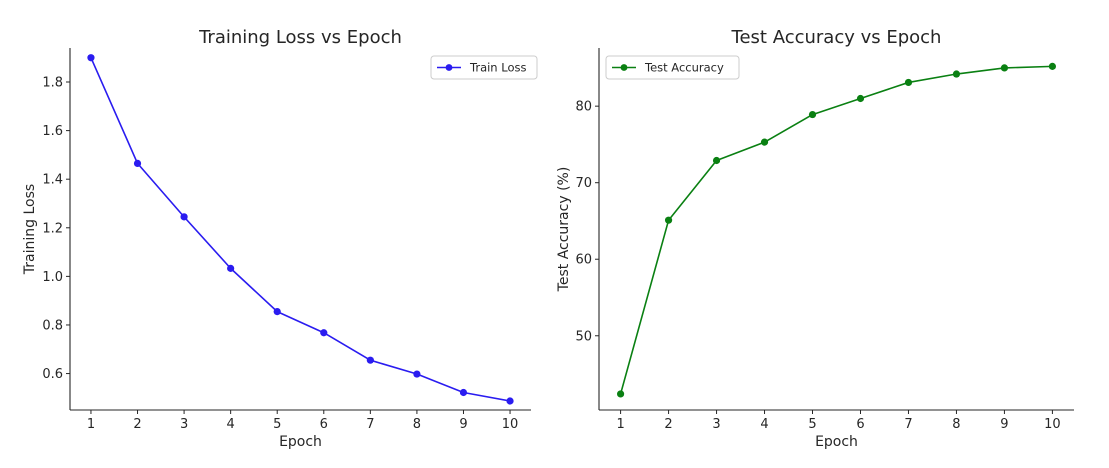 The height and width of the screenshot is (468, 1109). What do you see at coordinates (52, 374) in the screenshot?
I see `y-tick-label: 0.6` at bounding box center [52, 374].